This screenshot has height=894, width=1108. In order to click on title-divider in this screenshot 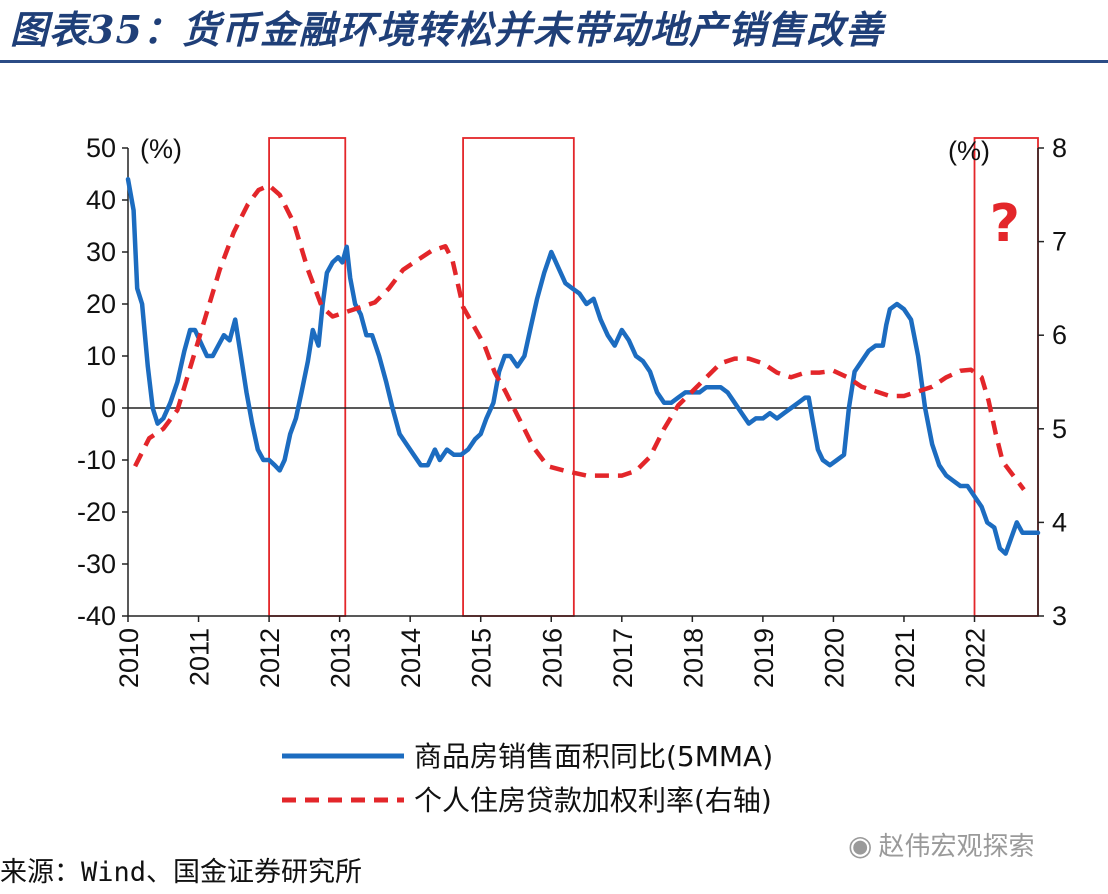, I will do `click(554, 61)`.